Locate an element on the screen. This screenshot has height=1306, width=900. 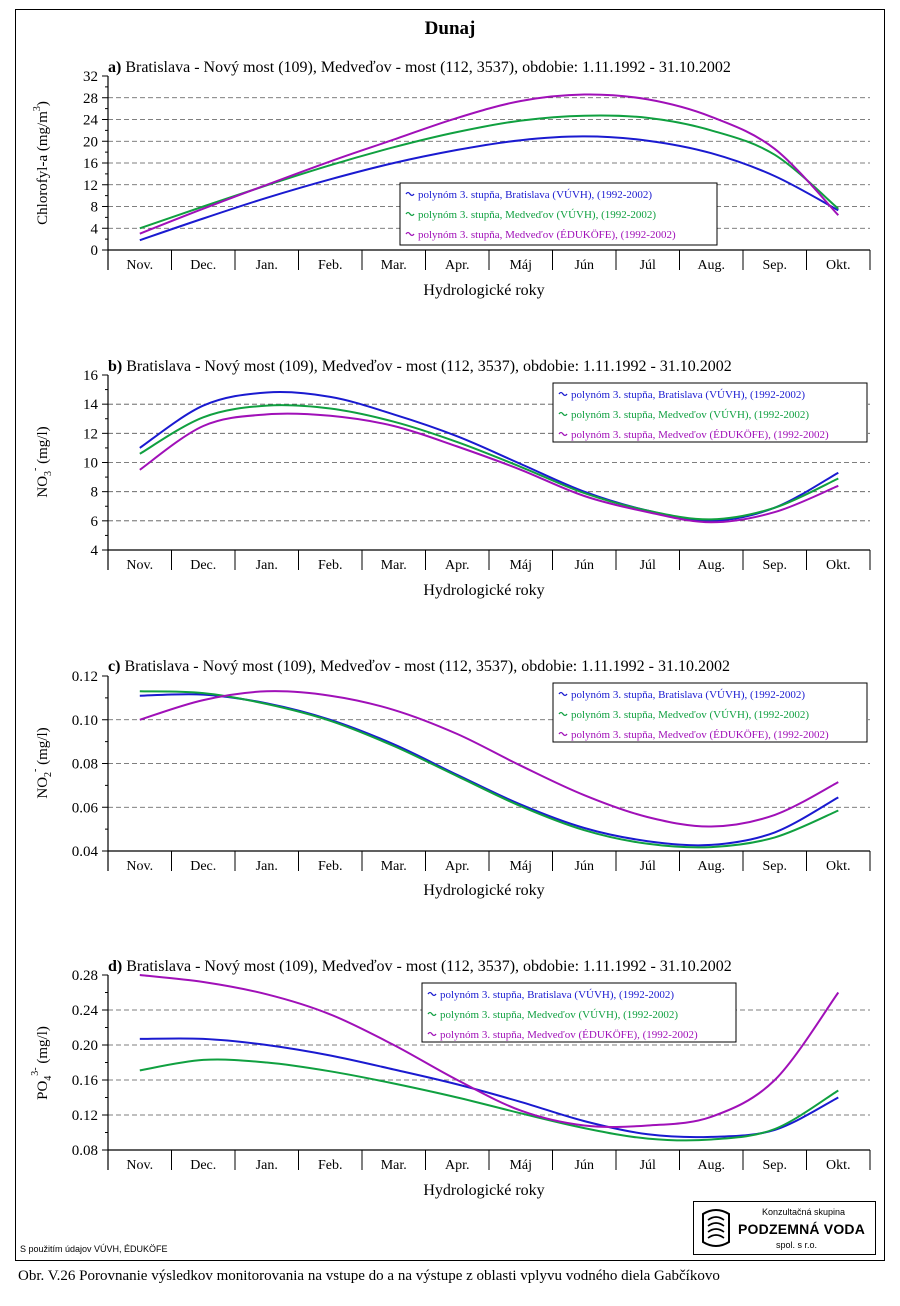
y-axis-label-sub: 4 is located at coordinates (48, 1078).